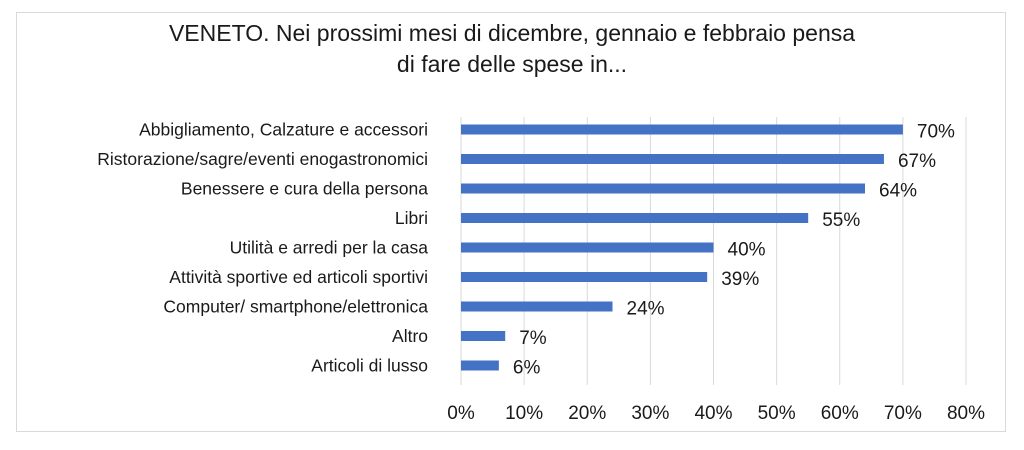 Image resolution: width=1024 pixels, height=450 pixels. What do you see at coordinates (524, 413) in the screenshot?
I see `x-tick-label: 10%` at bounding box center [524, 413].